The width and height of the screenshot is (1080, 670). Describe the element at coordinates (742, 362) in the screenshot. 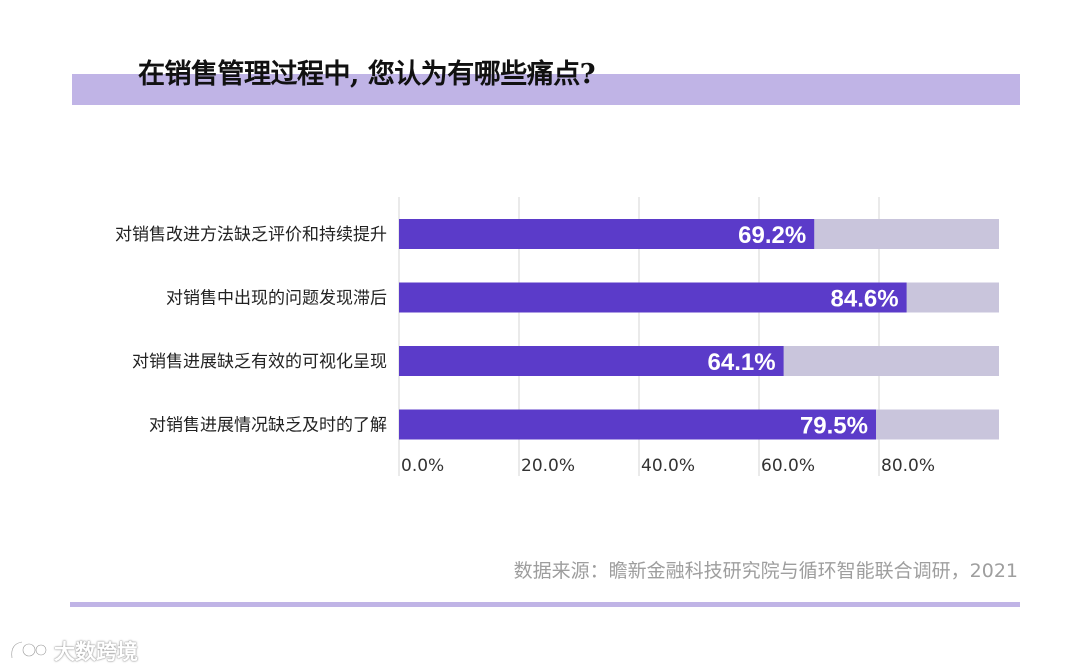

I see `data-label: 64.1%` at that location.